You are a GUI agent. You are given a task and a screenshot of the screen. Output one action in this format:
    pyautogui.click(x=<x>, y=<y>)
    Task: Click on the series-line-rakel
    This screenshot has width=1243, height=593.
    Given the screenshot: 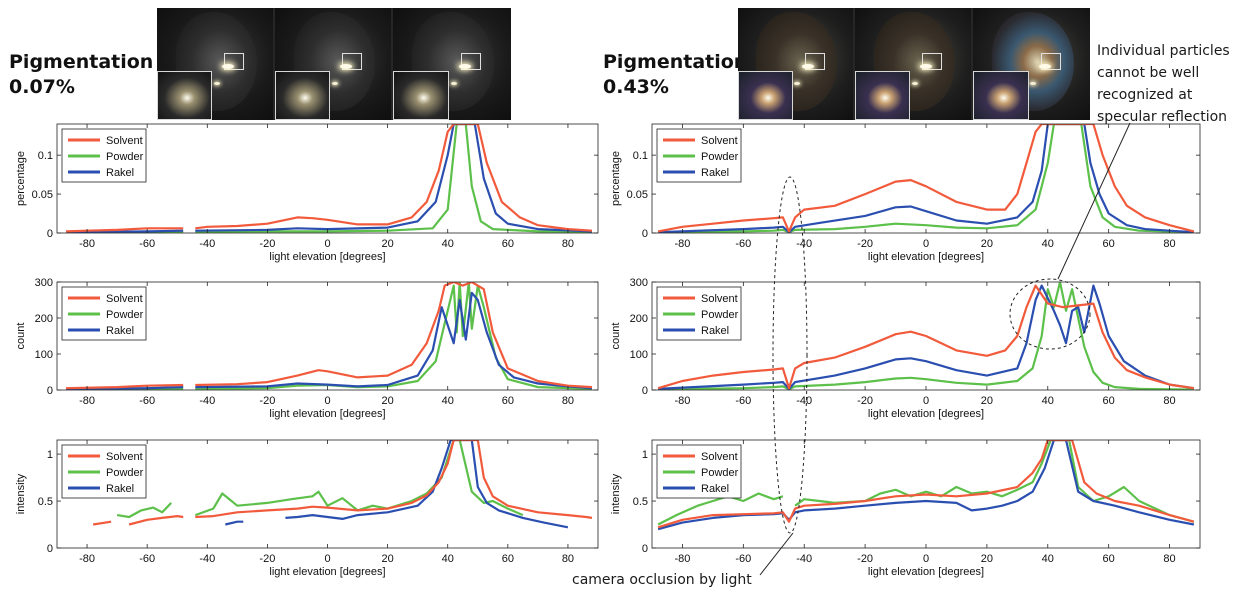 What is the action you would take?
    pyautogui.click(x=397, y=484)
    